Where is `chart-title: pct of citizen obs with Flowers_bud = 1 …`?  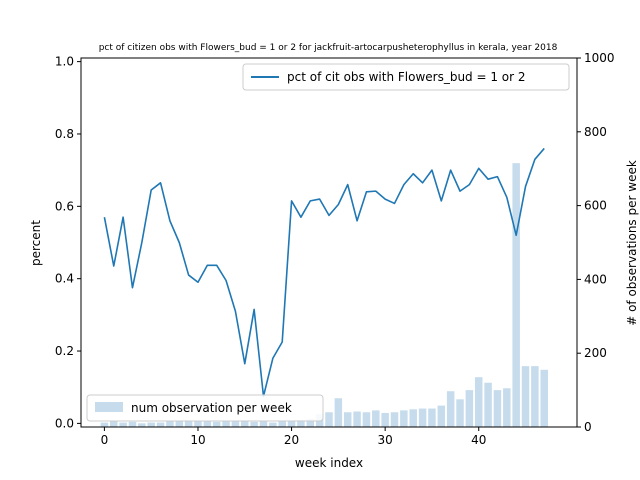 chart-title: pct of citizen obs with Flowers_bud = 1 … is located at coordinates (328, 48).